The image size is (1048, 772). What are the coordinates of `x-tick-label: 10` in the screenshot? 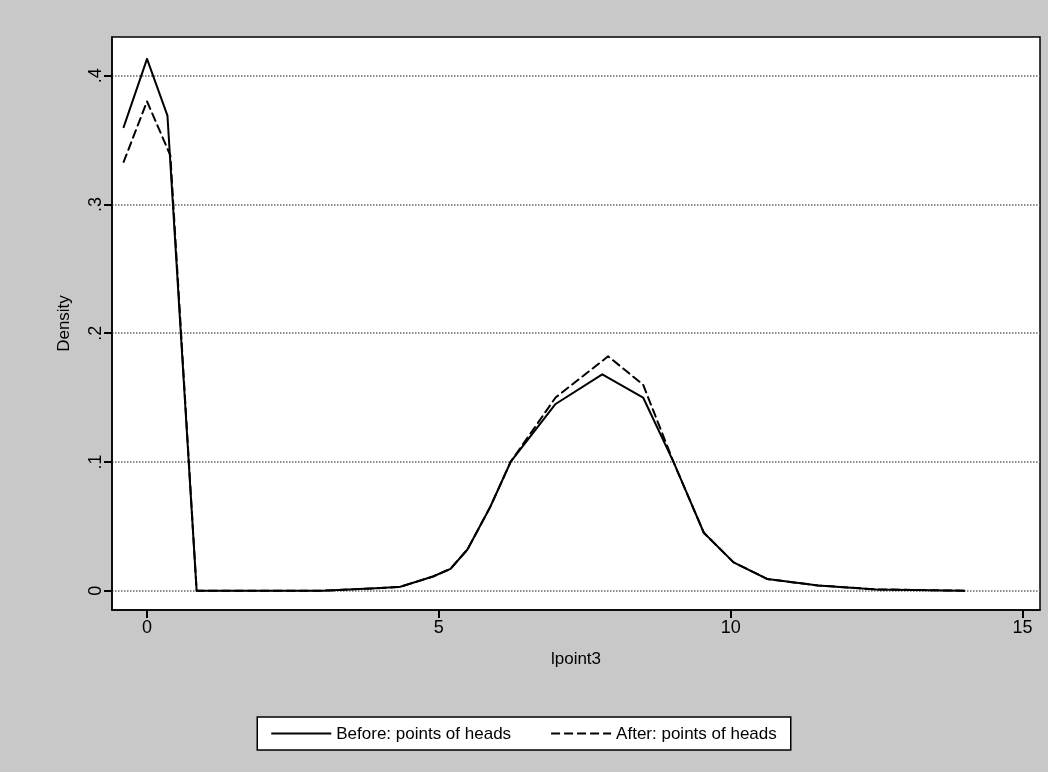 It's located at (730, 627).